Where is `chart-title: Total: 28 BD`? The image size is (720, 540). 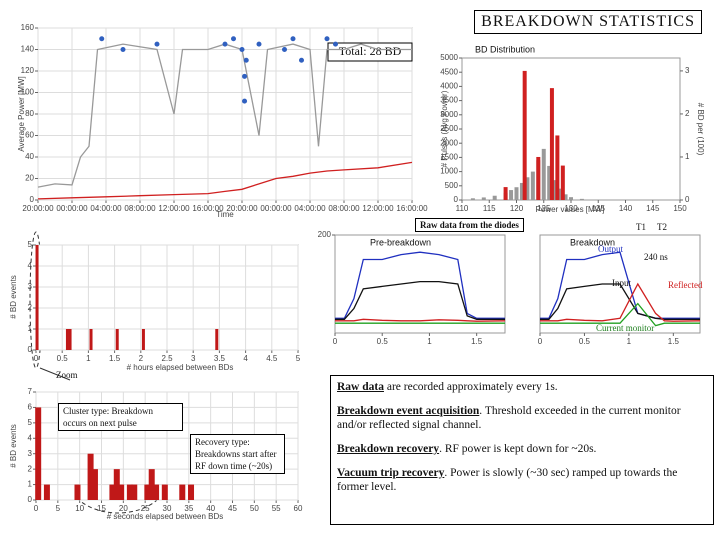 chart-title: Total: 28 BD is located at coordinates (370, 51).